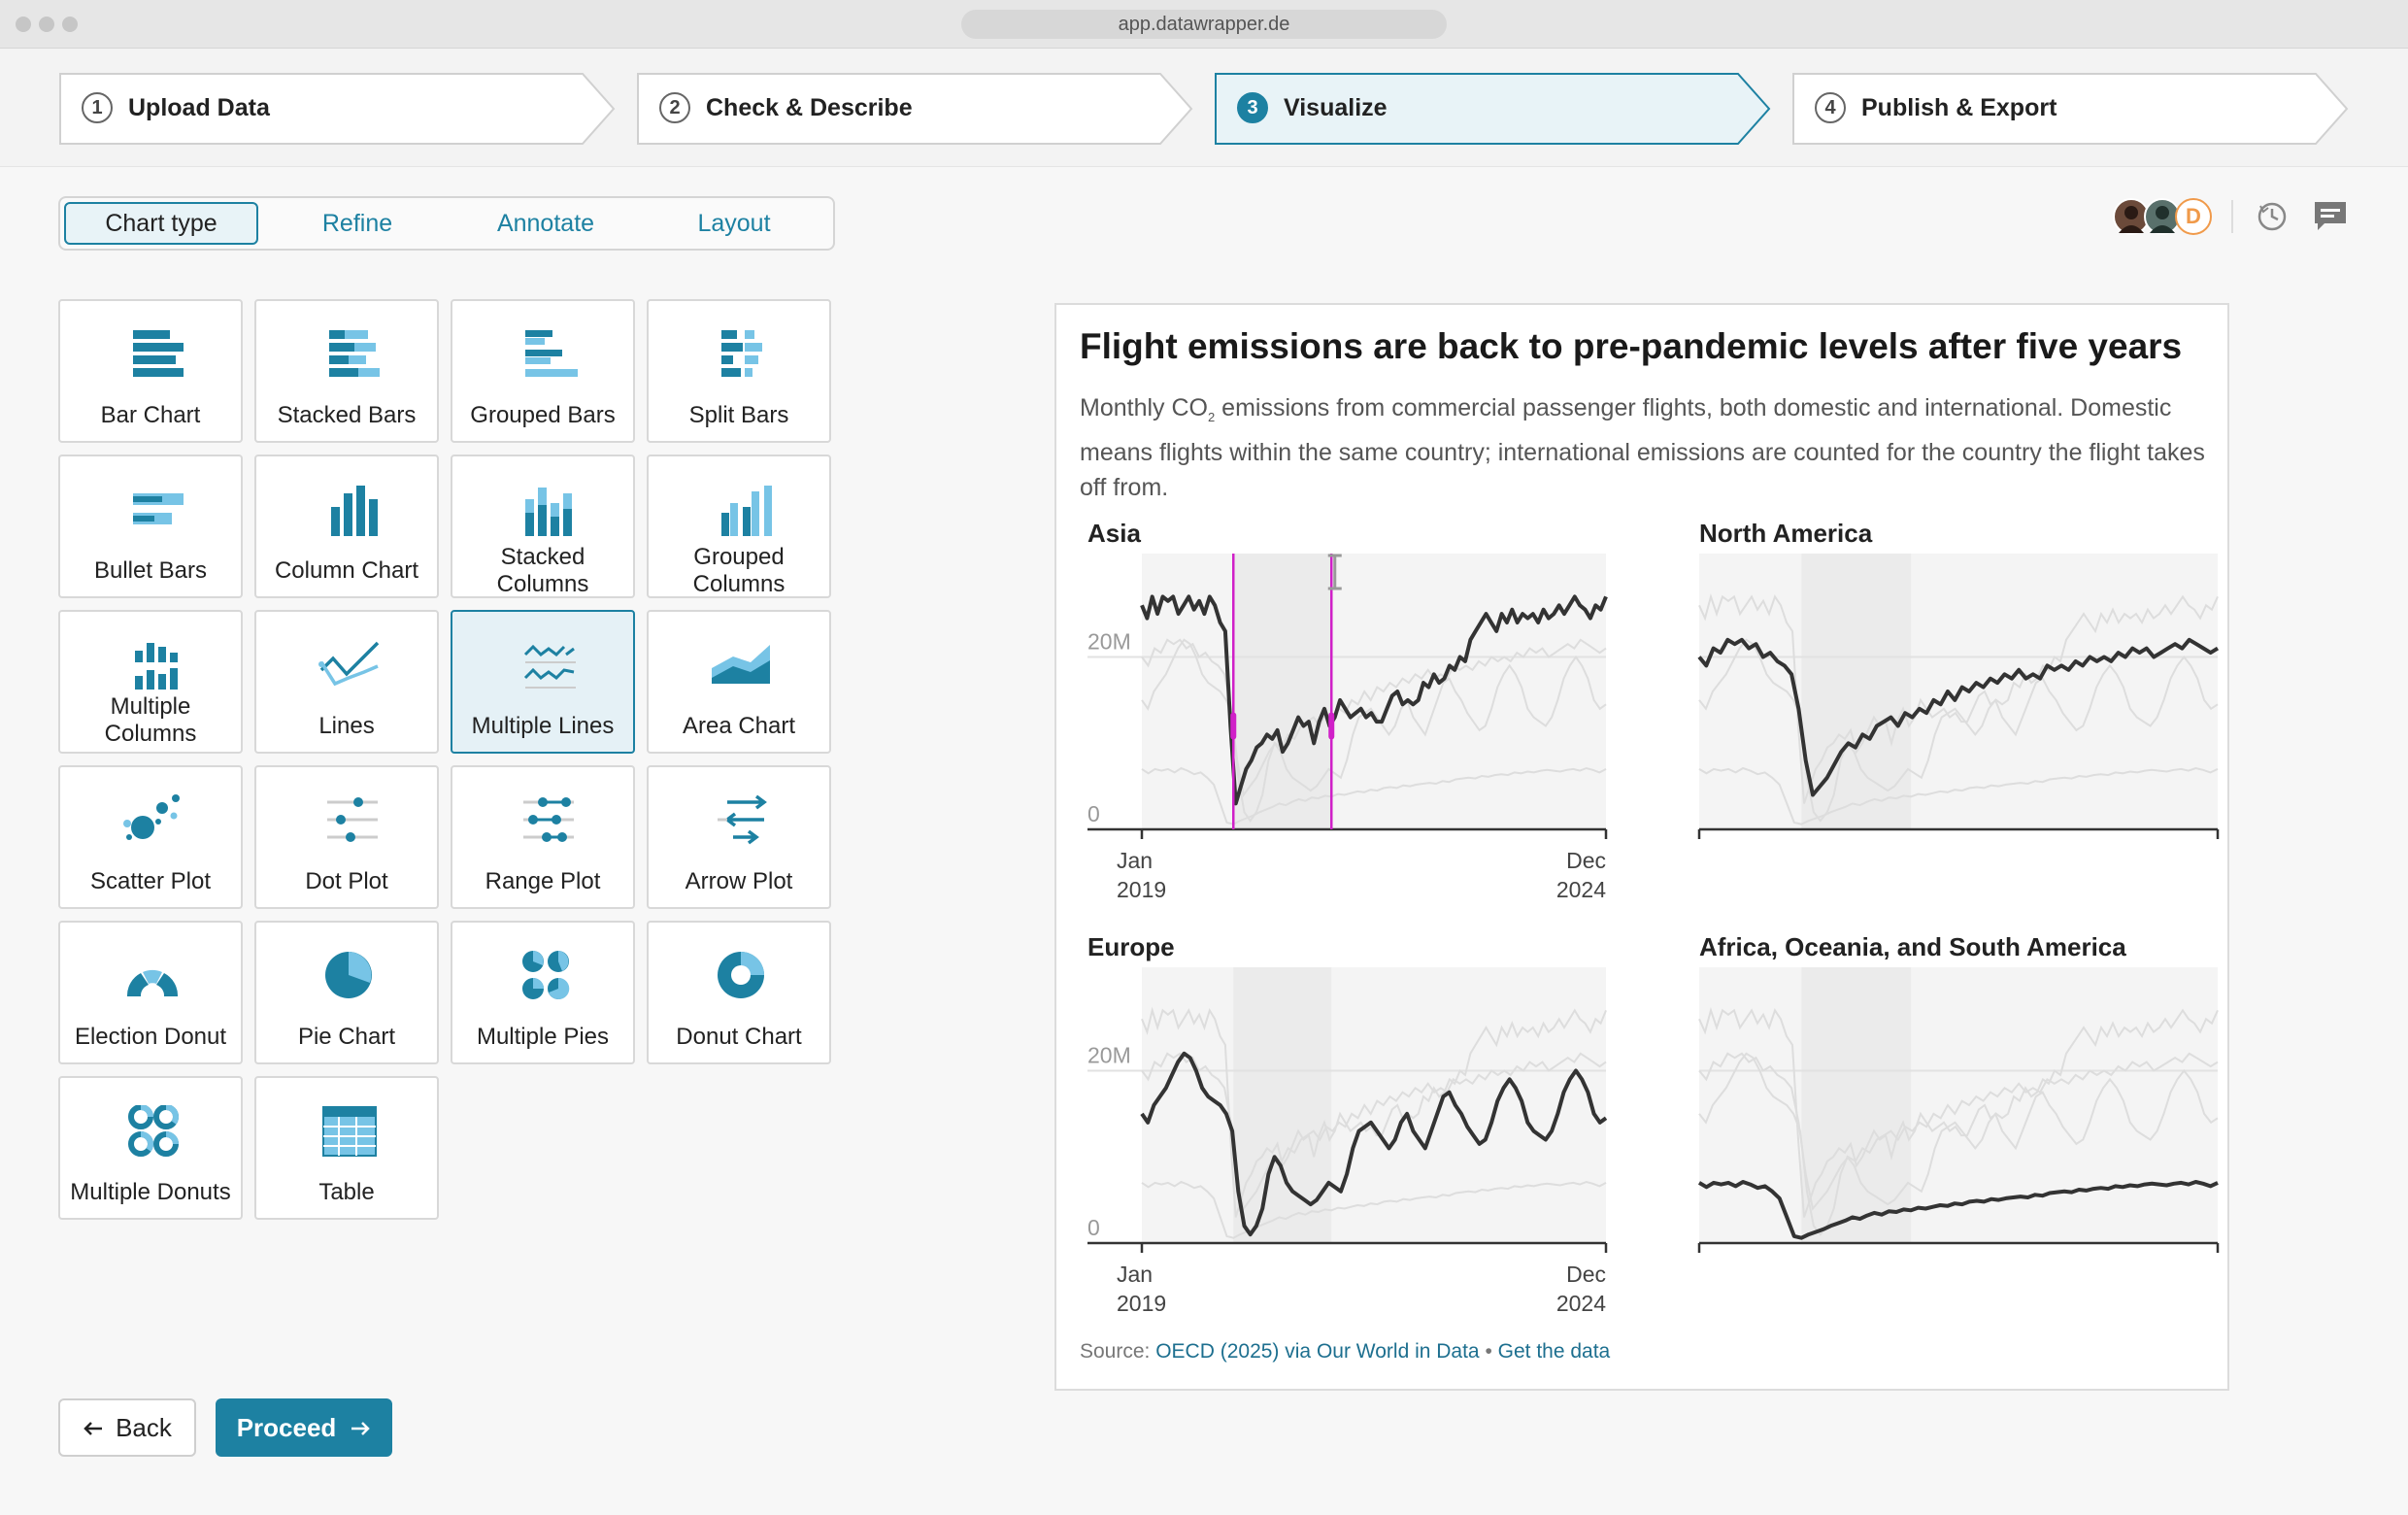 The image size is (2408, 1515). What do you see at coordinates (338, 109) in the screenshot?
I see `step-upload-data` at bounding box center [338, 109].